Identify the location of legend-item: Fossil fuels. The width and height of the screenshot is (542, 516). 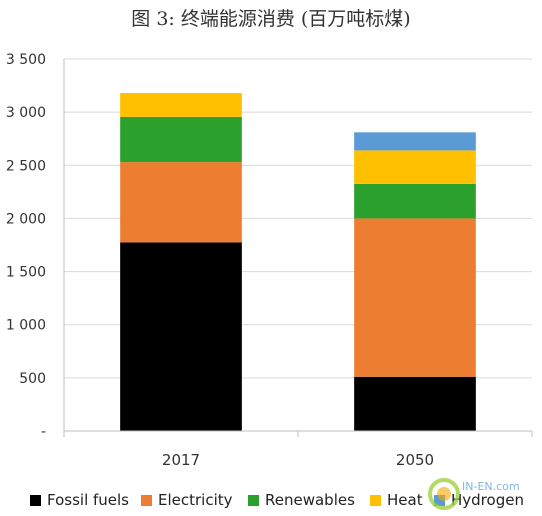
(79, 500).